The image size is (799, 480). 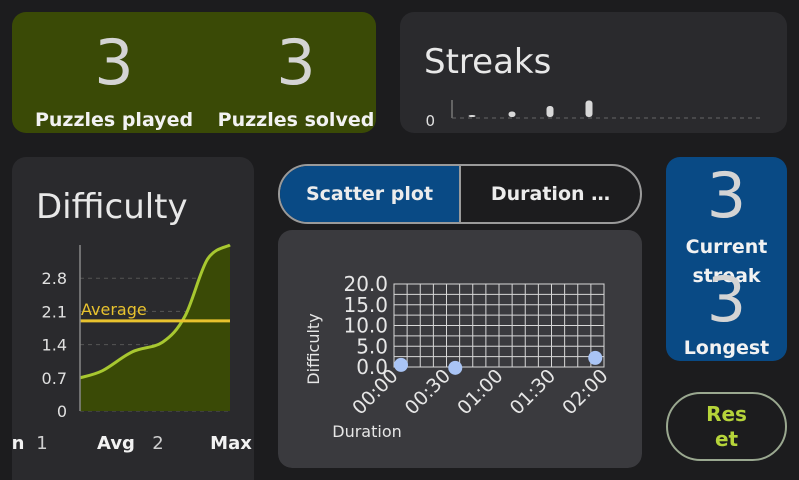 What do you see at coordinates (372, 346) in the screenshot?
I see `scatter-y-tick: 5.0` at bounding box center [372, 346].